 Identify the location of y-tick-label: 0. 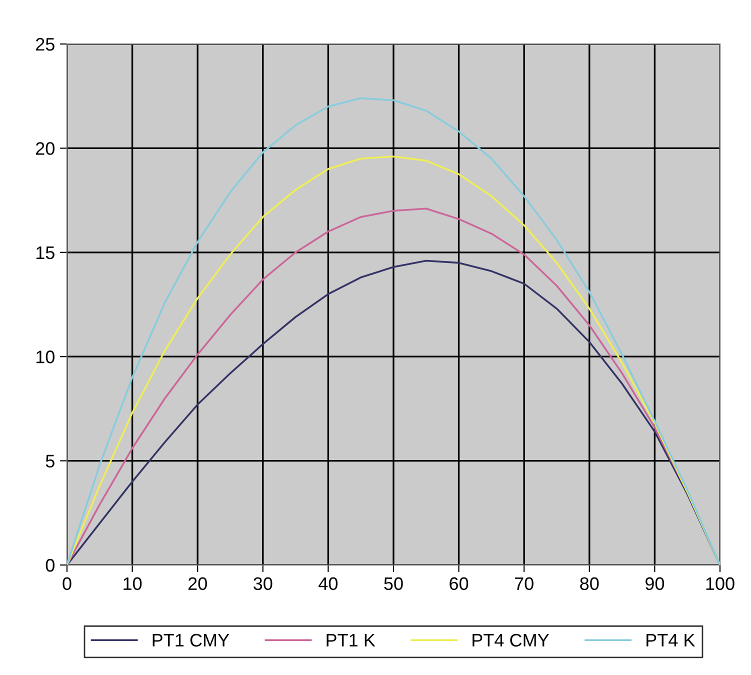
(50, 565).